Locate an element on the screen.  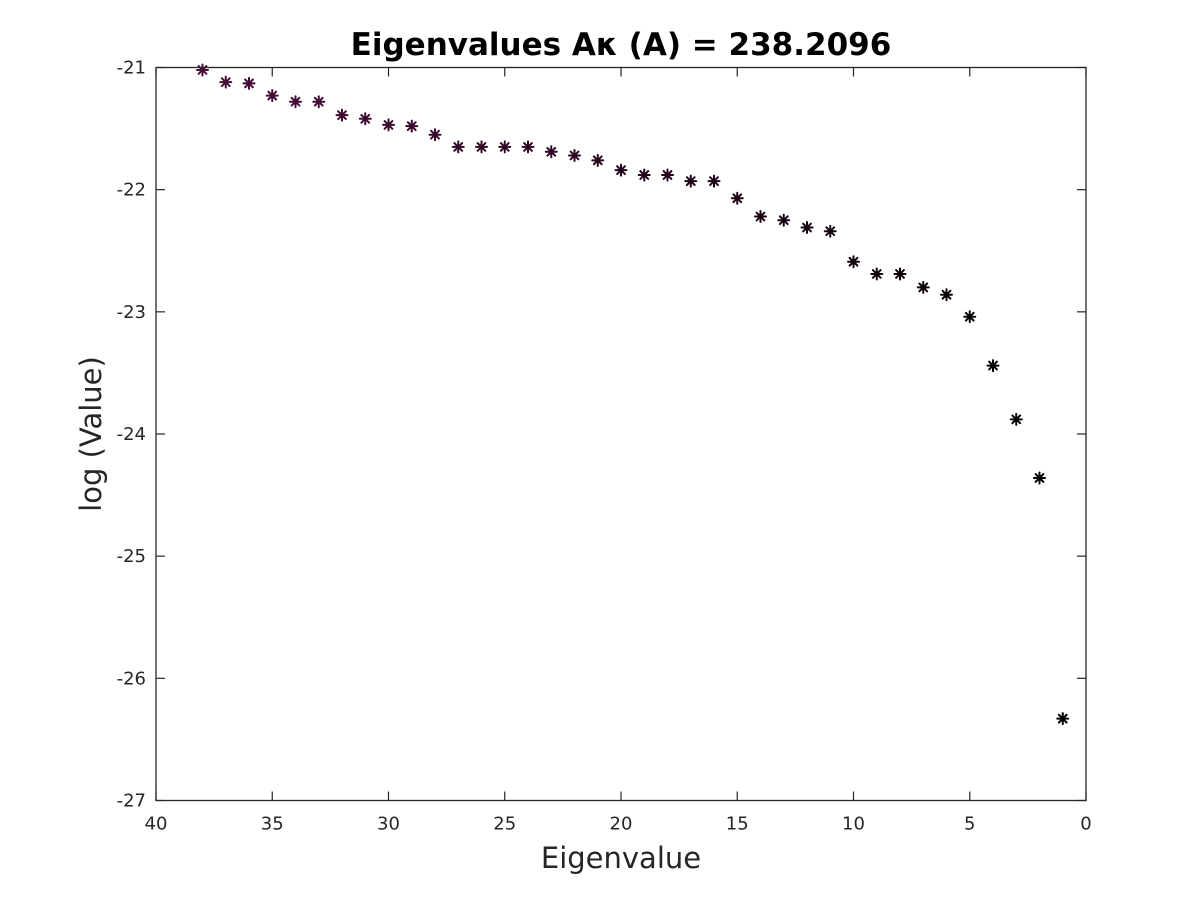
y-tick-label: -21 is located at coordinates (131, 68).